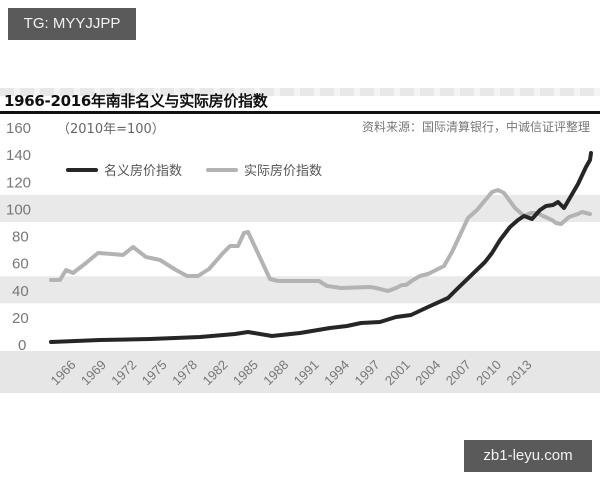  What do you see at coordinates (300, 112) in the screenshot?
I see `title-divider` at bounding box center [300, 112].